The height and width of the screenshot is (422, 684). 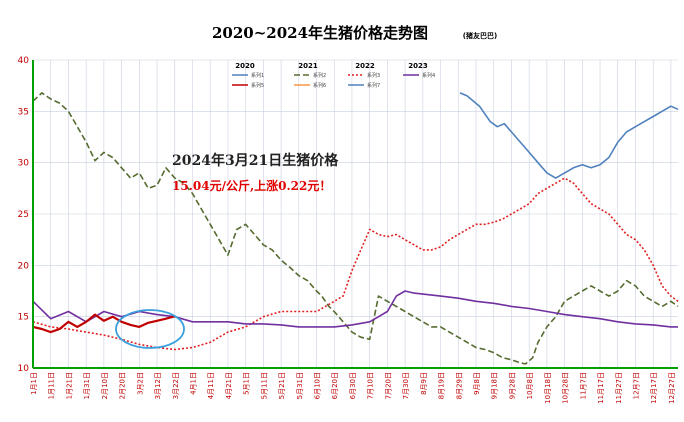 What do you see at coordinates (245, 66) in the screenshot?
I see `legend-year: 2020` at bounding box center [245, 66].